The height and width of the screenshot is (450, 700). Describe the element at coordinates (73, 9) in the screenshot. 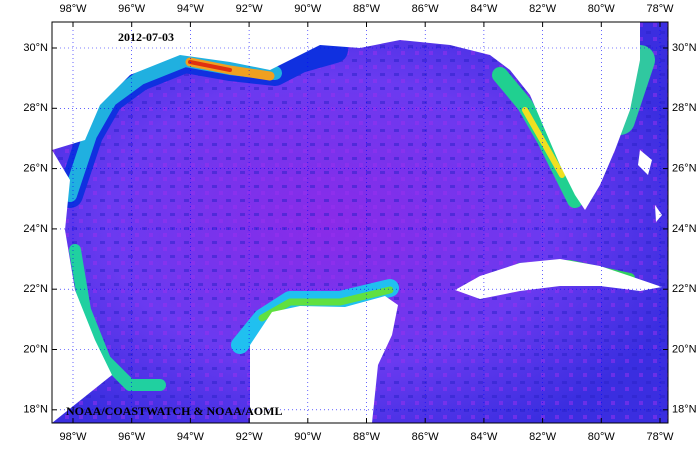

I see `lon-label-top: 98°W` at that location.